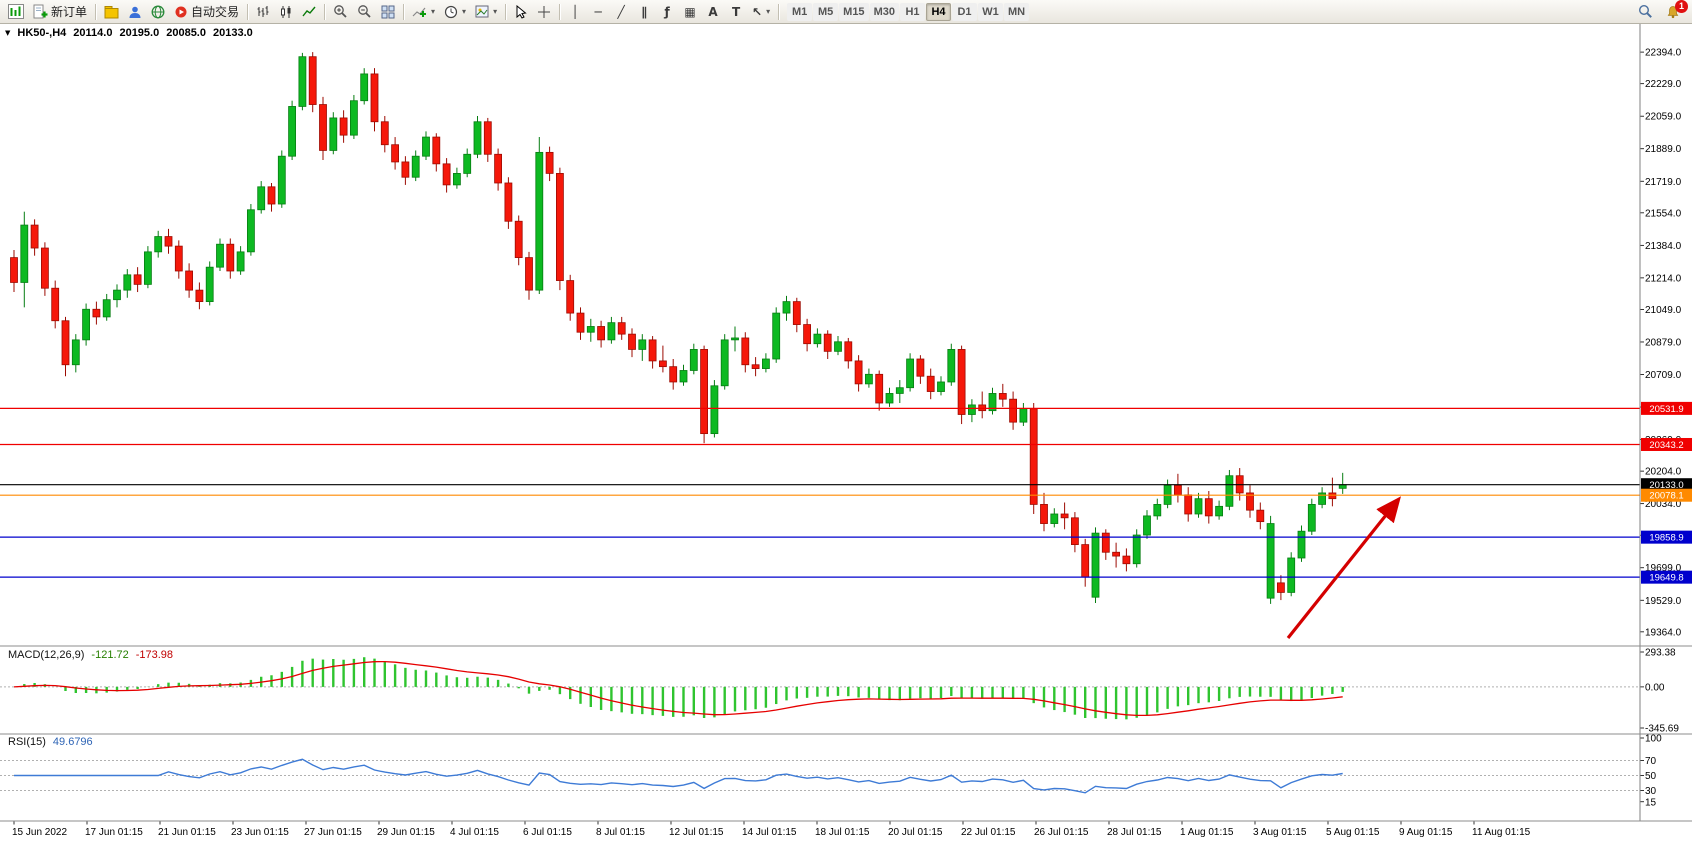  What do you see at coordinates (1663, 246) in the screenshot?
I see `svg-text: 21384.0` at bounding box center [1663, 246].